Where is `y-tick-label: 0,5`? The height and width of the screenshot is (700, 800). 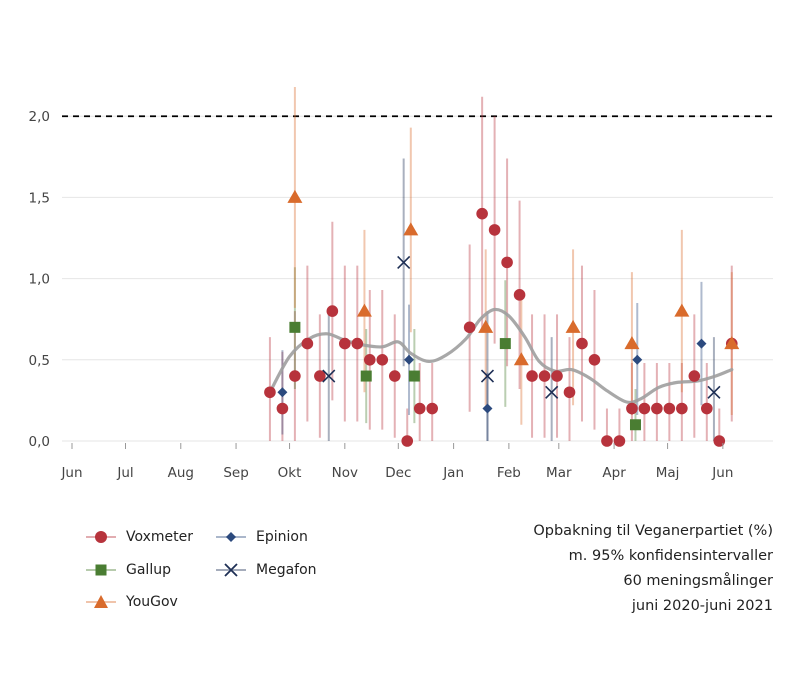 y-tick-label: 0,5 is located at coordinates (39, 361).